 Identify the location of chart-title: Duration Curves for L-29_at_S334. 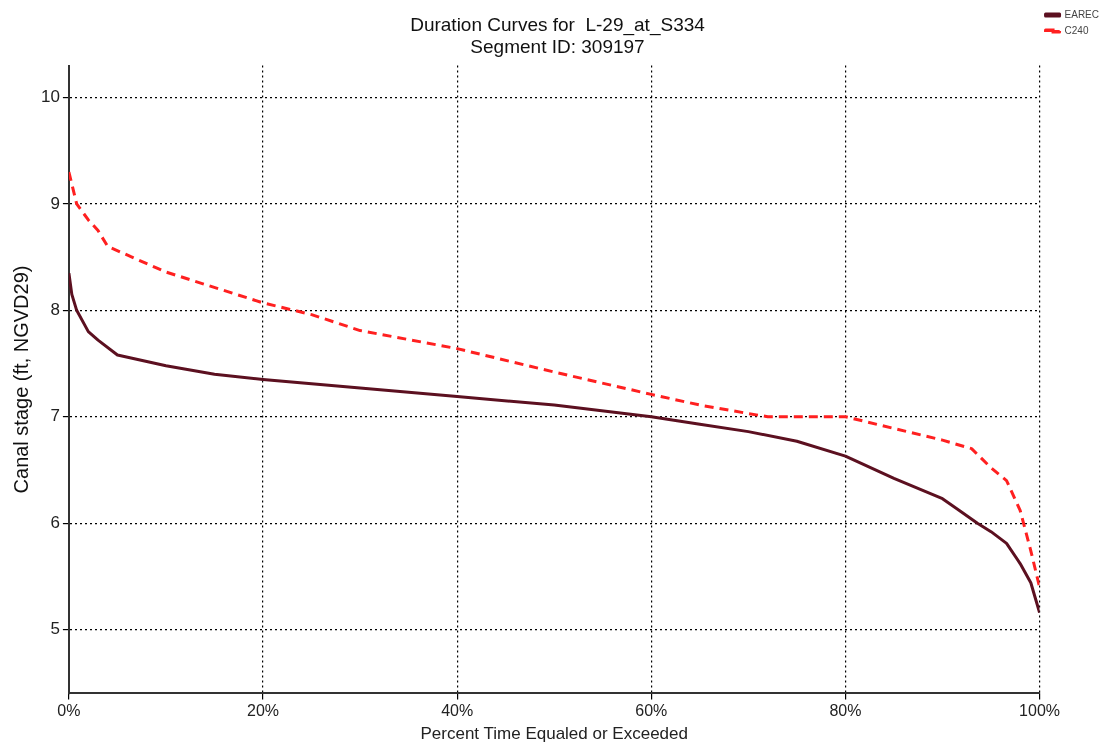
(558, 24).